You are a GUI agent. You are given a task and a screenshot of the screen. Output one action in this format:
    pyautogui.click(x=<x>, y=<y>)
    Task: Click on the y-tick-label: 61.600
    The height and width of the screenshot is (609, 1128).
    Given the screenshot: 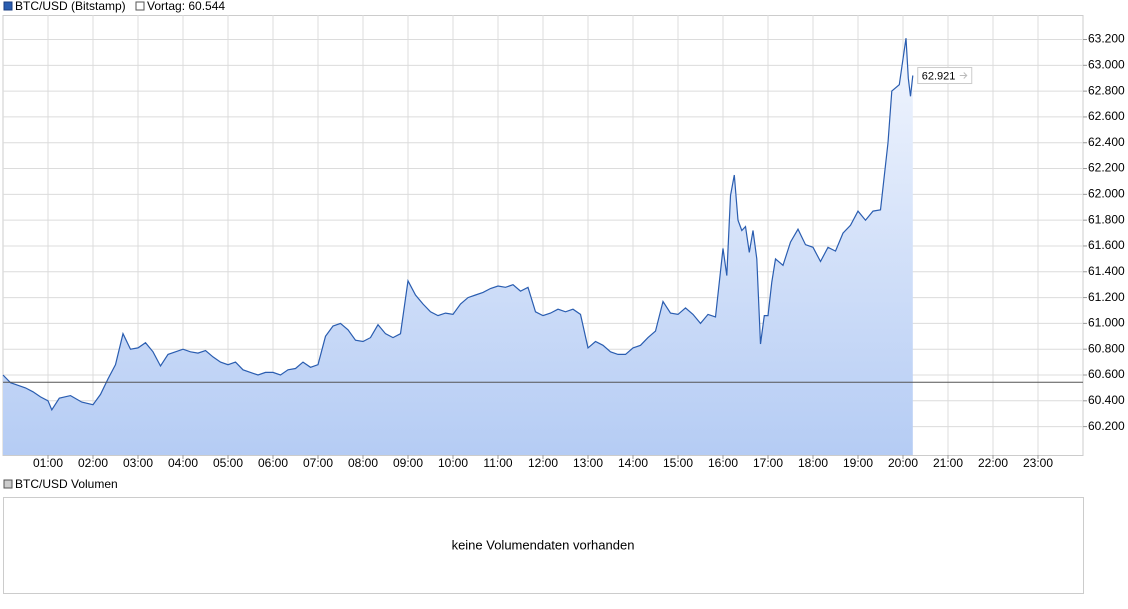 What is the action you would take?
    pyautogui.click(x=1106, y=245)
    